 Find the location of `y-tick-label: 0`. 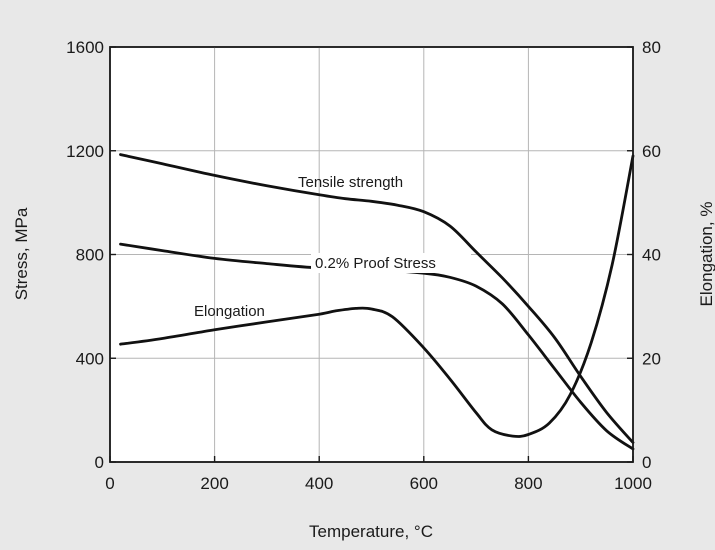

y-tick-label: 0 is located at coordinates (99, 462).